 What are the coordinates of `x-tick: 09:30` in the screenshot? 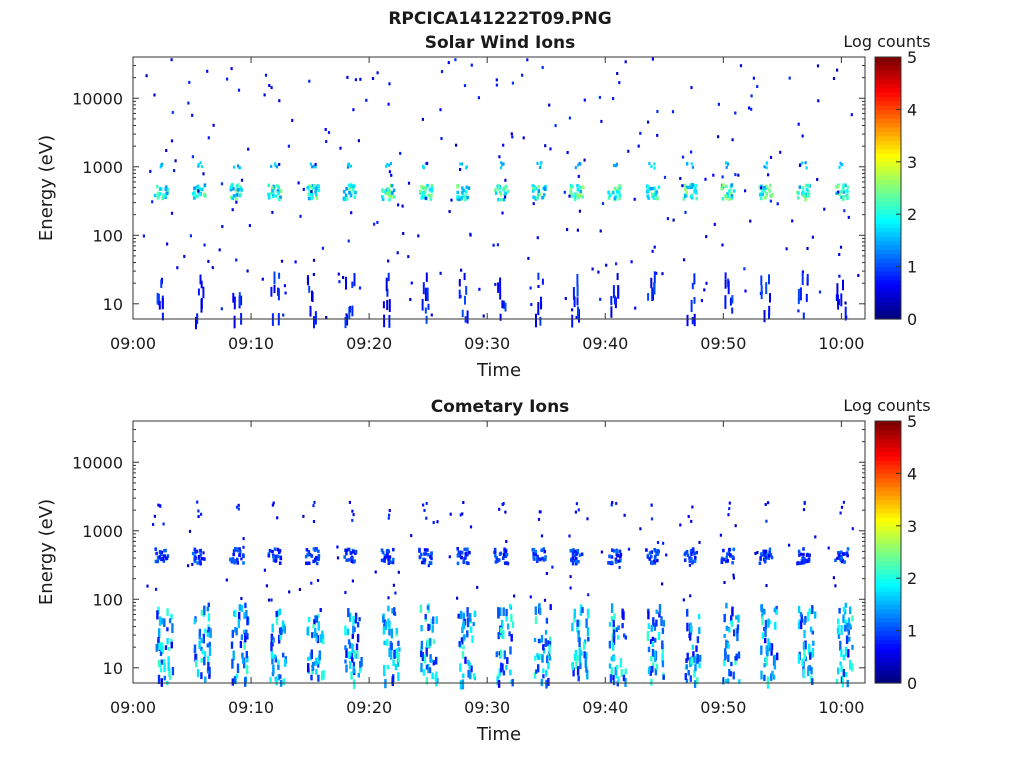 It's located at (487, 569).